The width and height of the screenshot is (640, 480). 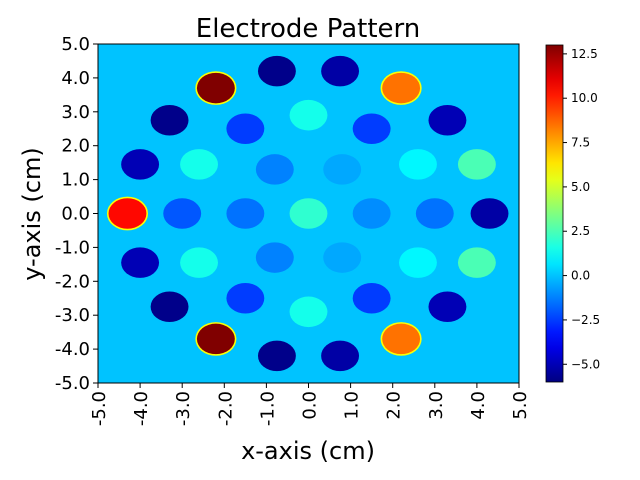 I want to click on colorbar-tick-label: −5.0, so click(x=585, y=364).